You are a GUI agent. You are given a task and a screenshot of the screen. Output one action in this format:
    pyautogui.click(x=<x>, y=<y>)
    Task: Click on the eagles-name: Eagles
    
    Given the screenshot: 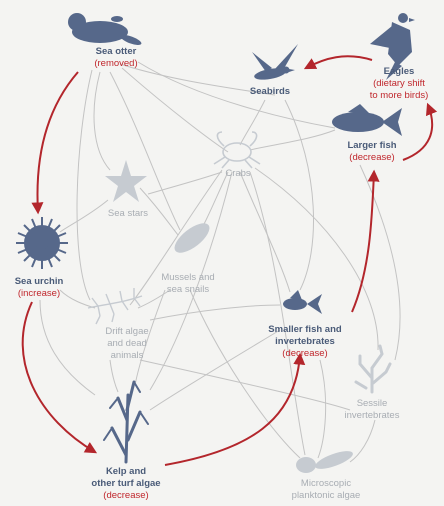 What is the action you would take?
    pyautogui.click(x=399, y=71)
    